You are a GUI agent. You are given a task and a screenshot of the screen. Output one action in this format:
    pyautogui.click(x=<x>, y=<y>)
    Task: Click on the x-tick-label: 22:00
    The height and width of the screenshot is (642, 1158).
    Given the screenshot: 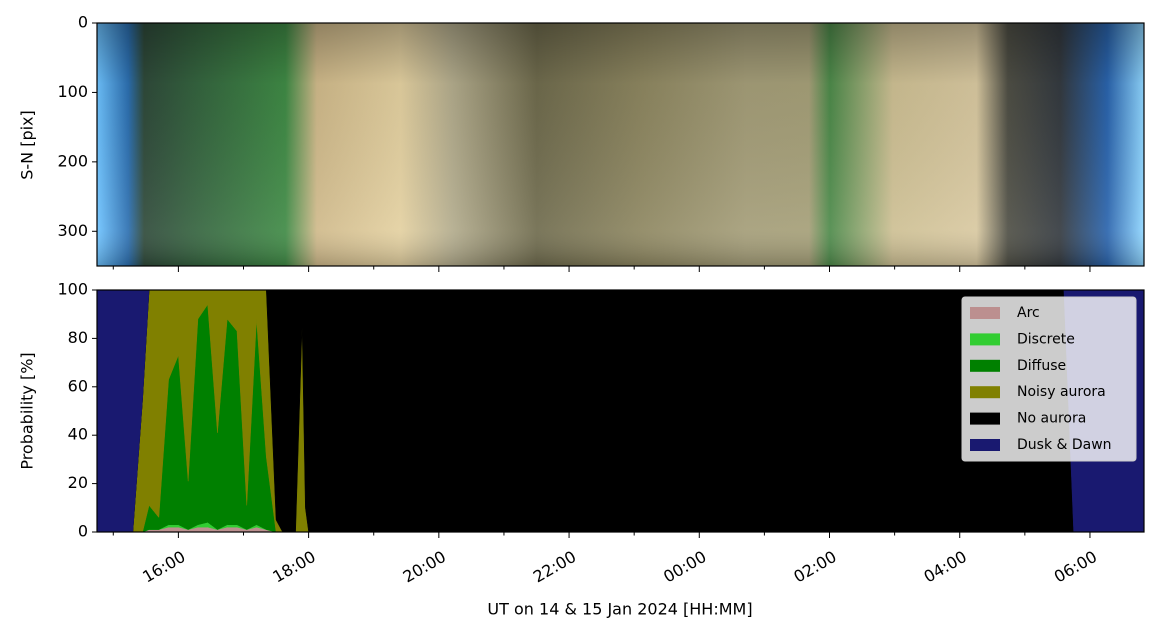 What is the action you would take?
    pyautogui.click(x=554, y=567)
    